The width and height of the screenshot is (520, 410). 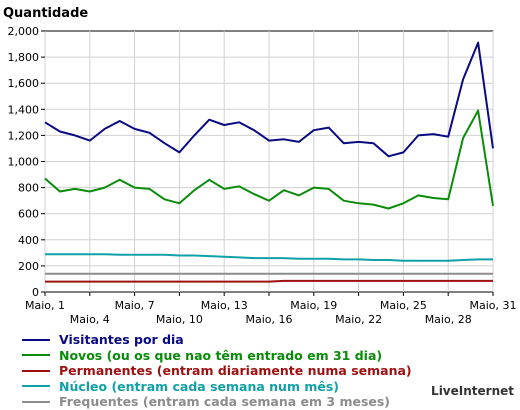 I want to click on y-tick-label: 1,600, so click(x=24, y=83).